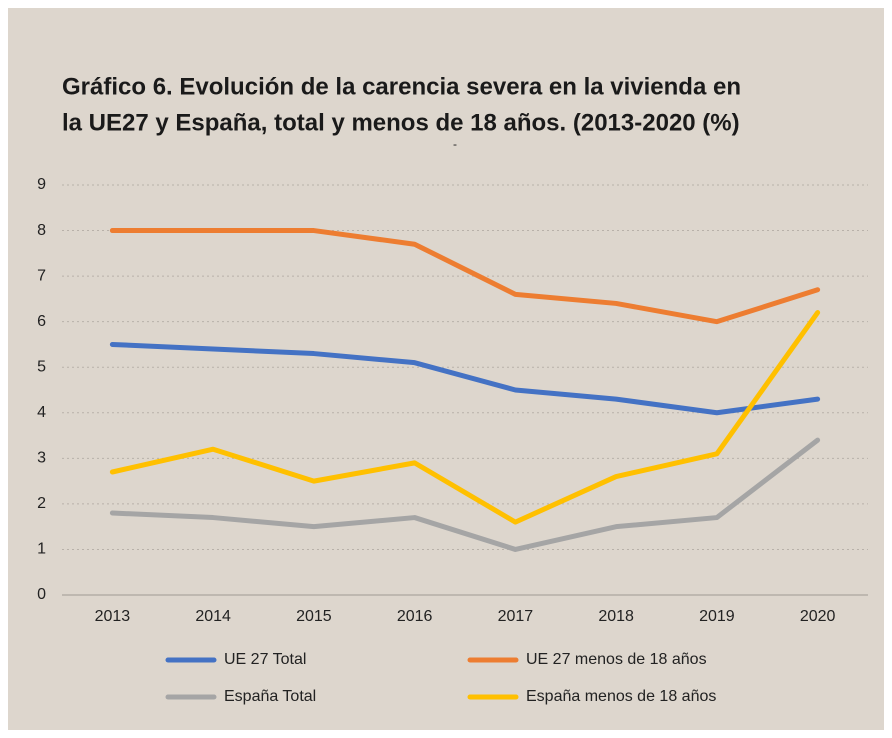 Image resolution: width=892 pixels, height=738 pixels. Describe the element at coordinates (41, 366) in the screenshot. I see `y-tick-label: 5` at that location.